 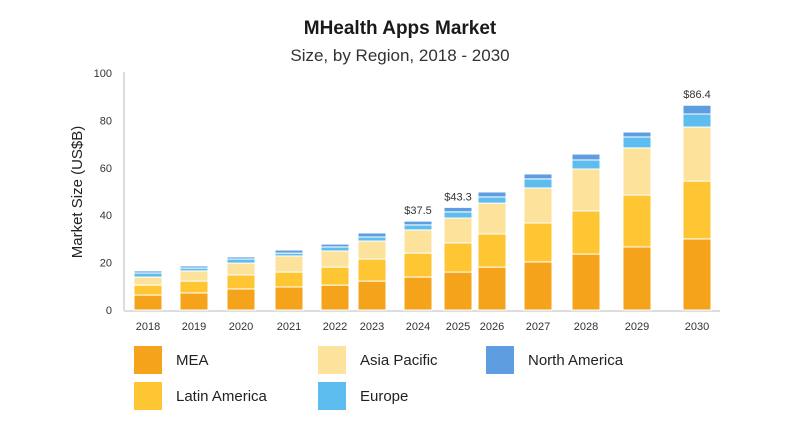 I want to click on y-tick-label: 40, so click(x=106, y=216).